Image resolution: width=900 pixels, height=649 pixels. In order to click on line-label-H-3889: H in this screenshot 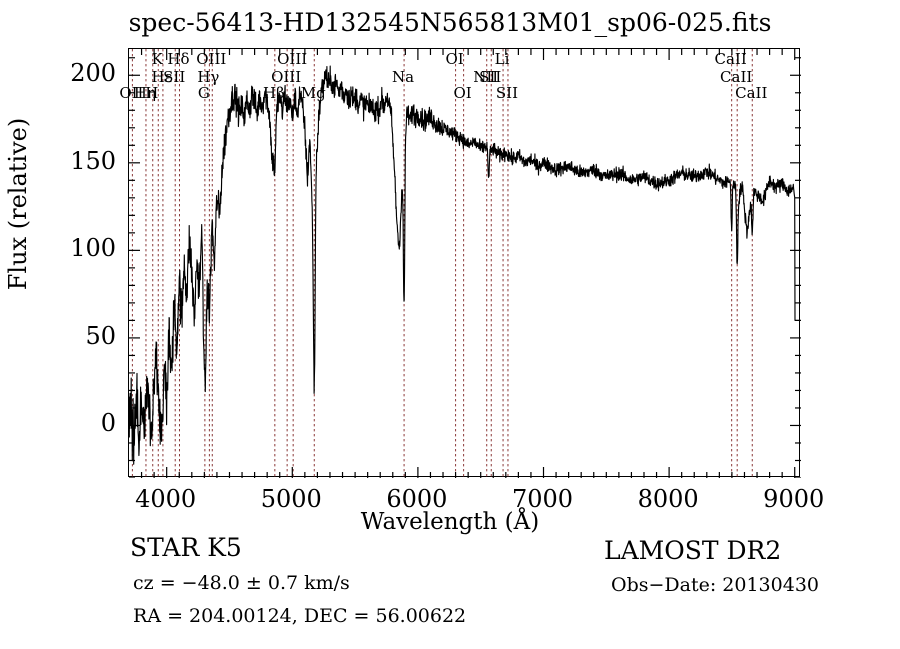, I will do `click(152, 93)`.